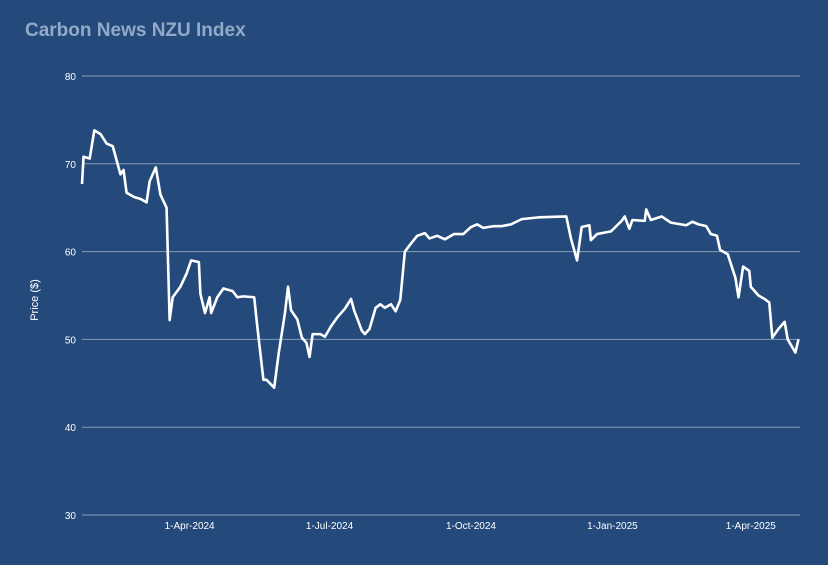 Image resolution: width=828 pixels, height=565 pixels. I want to click on chart-title: Carbon News NZU Index, so click(135, 30).